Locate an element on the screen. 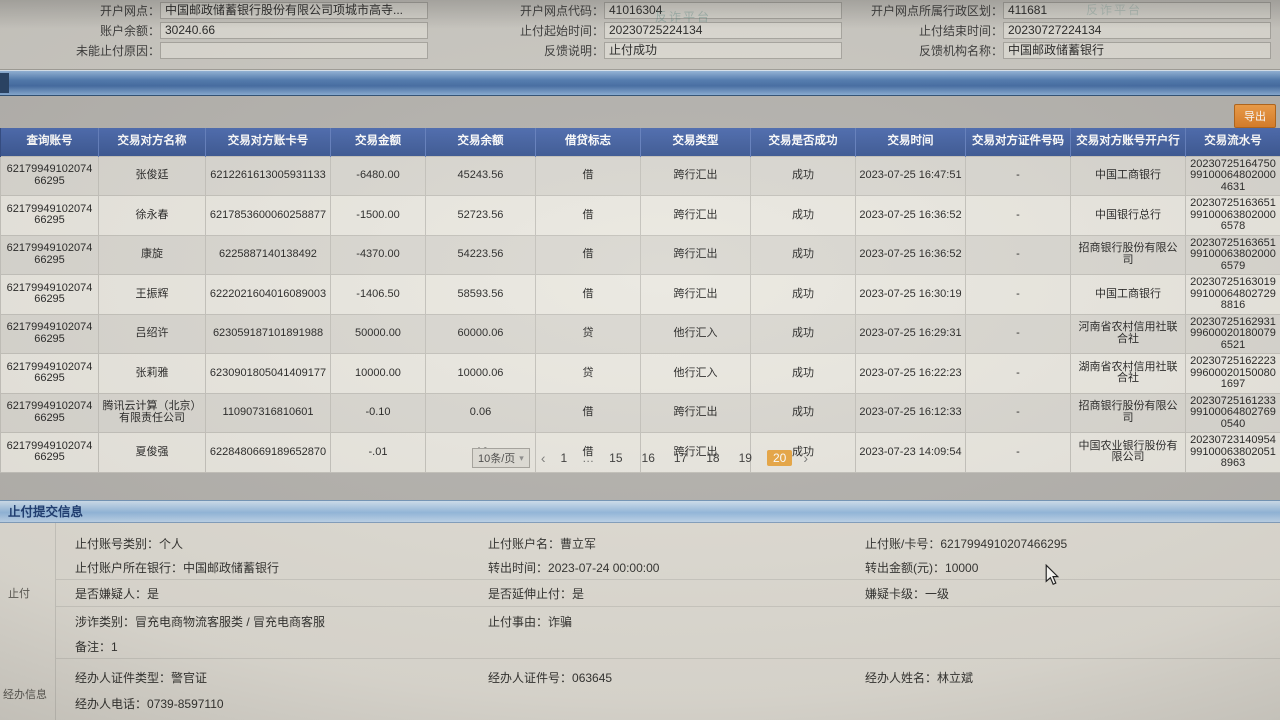 The image size is (1280, 720). page-button-16: 16 is located at coordinates (648, 458).